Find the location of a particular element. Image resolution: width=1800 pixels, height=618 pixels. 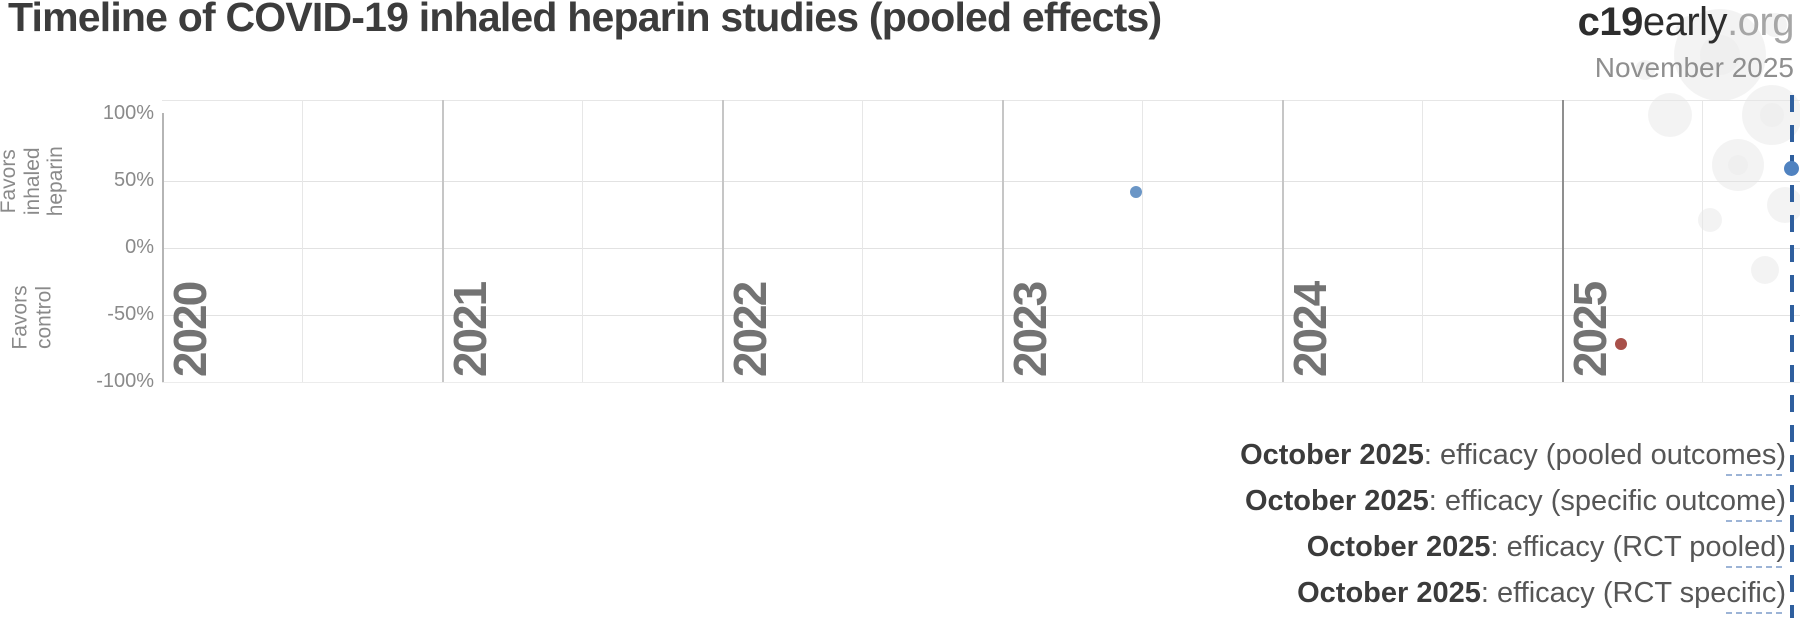

year-label-text: 2023 is located at coordinates (1030, 330).